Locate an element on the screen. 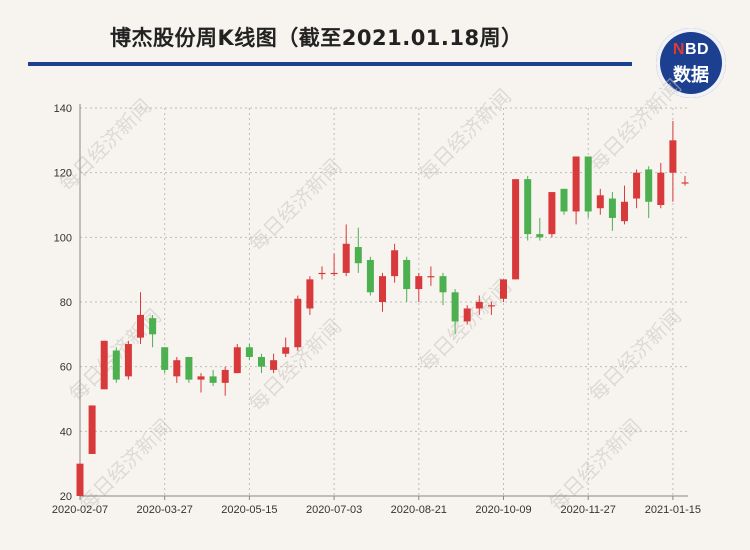  x-tick-label: 2020-02-07 is located at coordinates (80, 510).